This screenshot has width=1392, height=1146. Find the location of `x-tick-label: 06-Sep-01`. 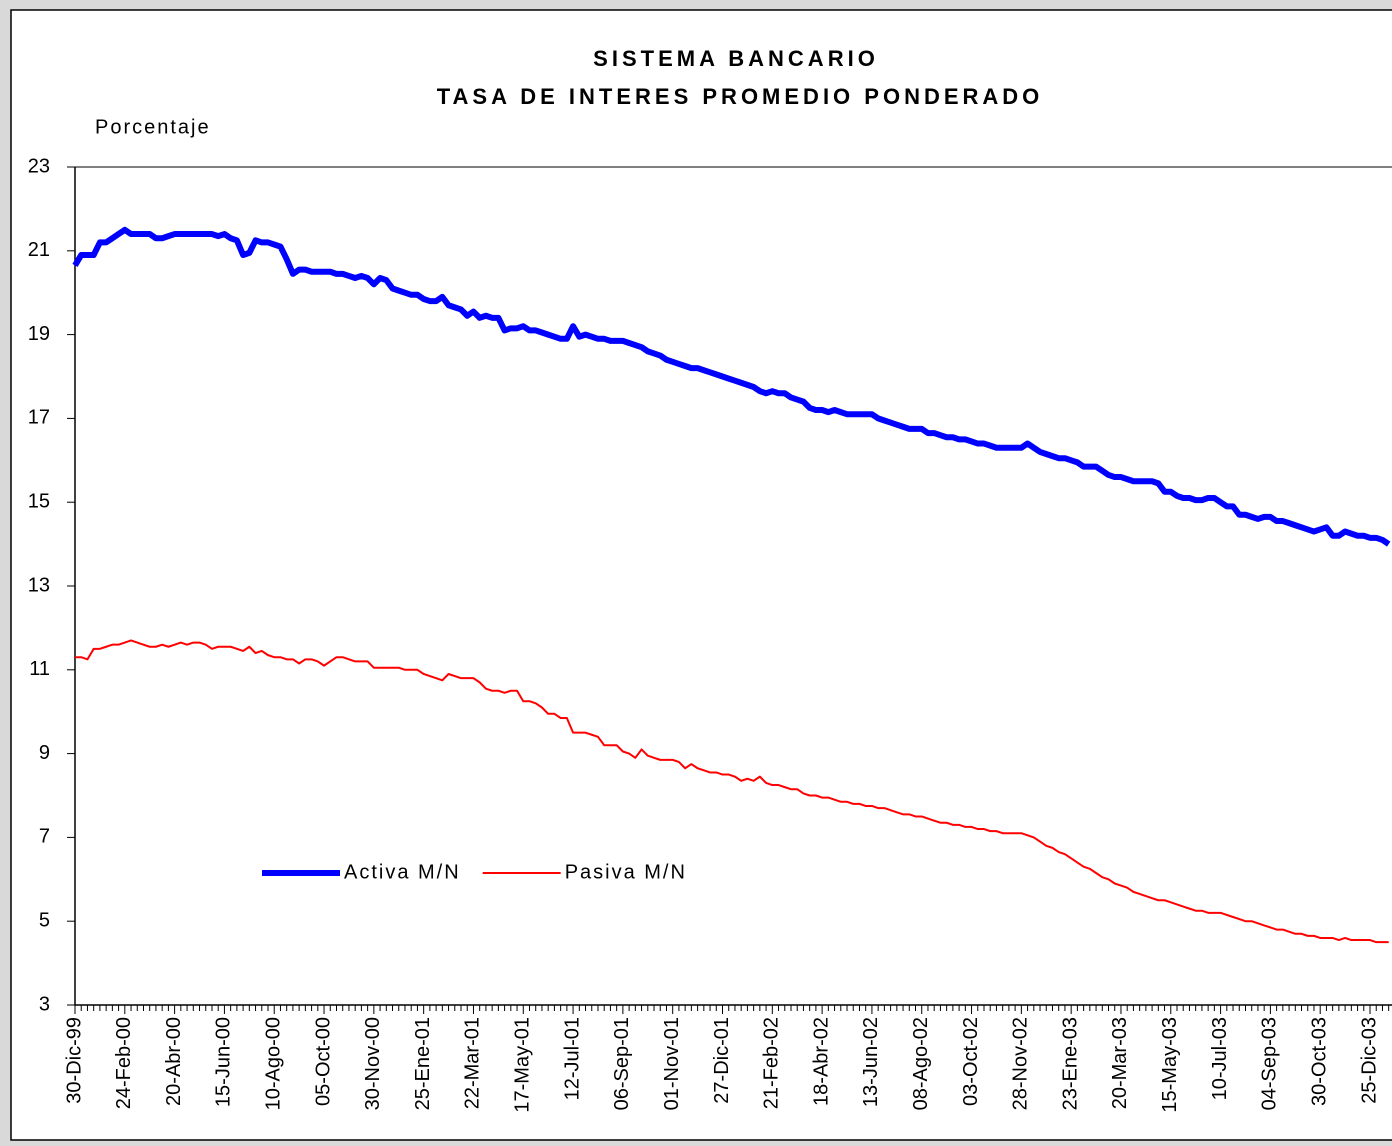

x-tick-label: 06-Sep-01 is located at coordinates (622, 1063).